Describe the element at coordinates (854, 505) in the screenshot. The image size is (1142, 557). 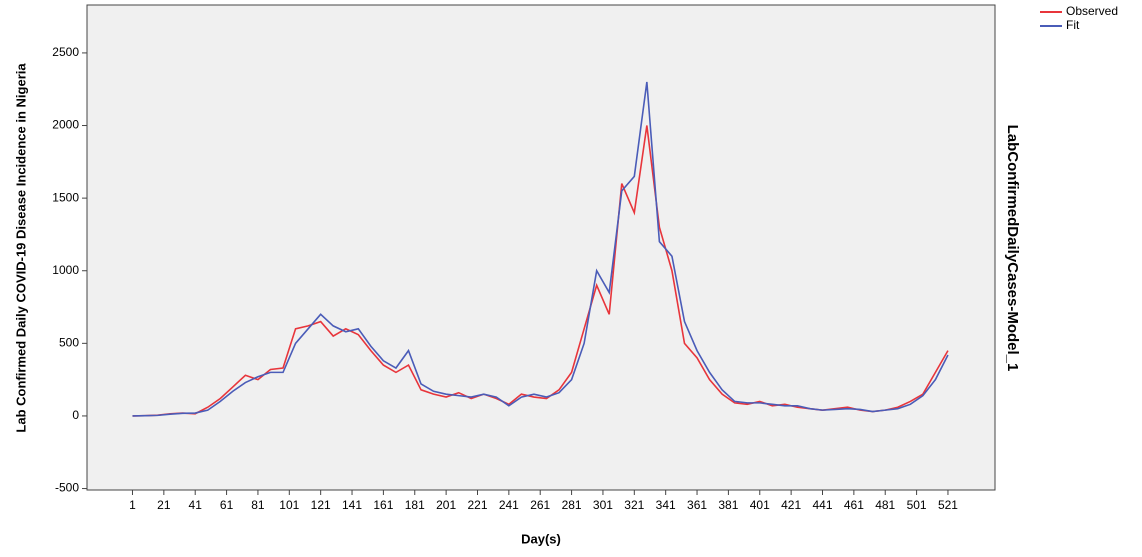
I see `x-tick-label: 461` at that location.